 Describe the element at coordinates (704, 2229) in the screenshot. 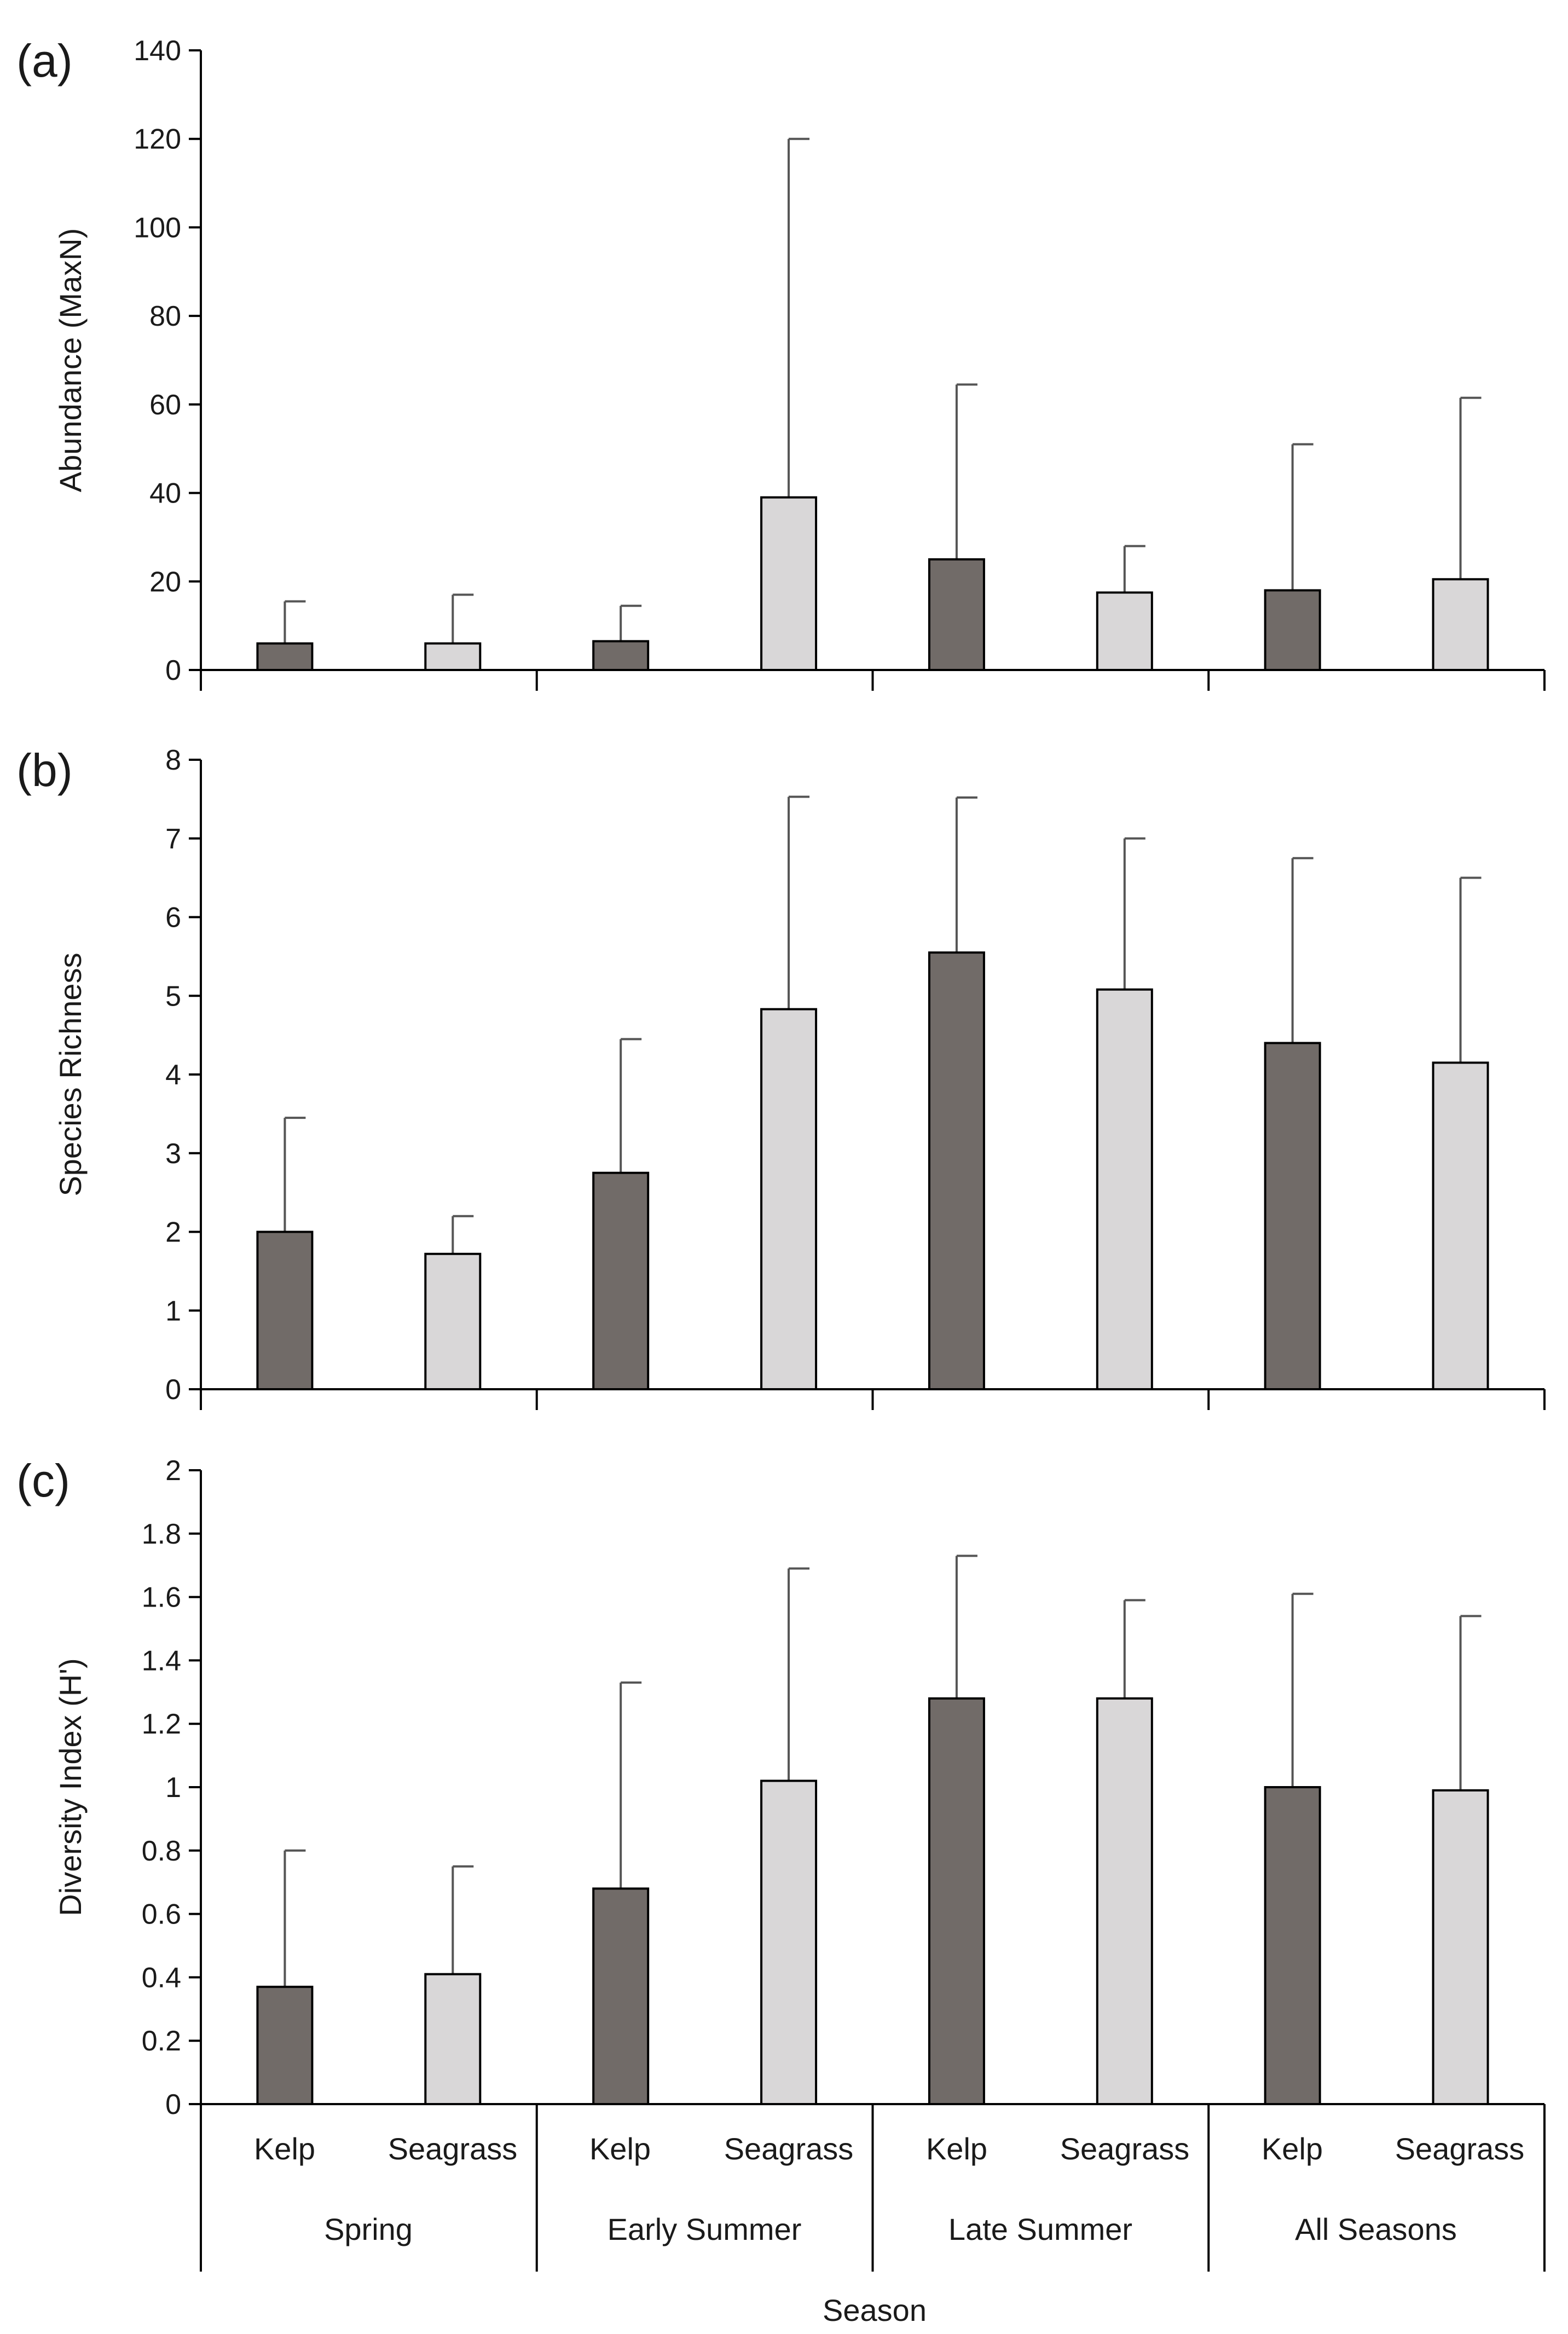

I see `group-label: Early Summer` at that location.